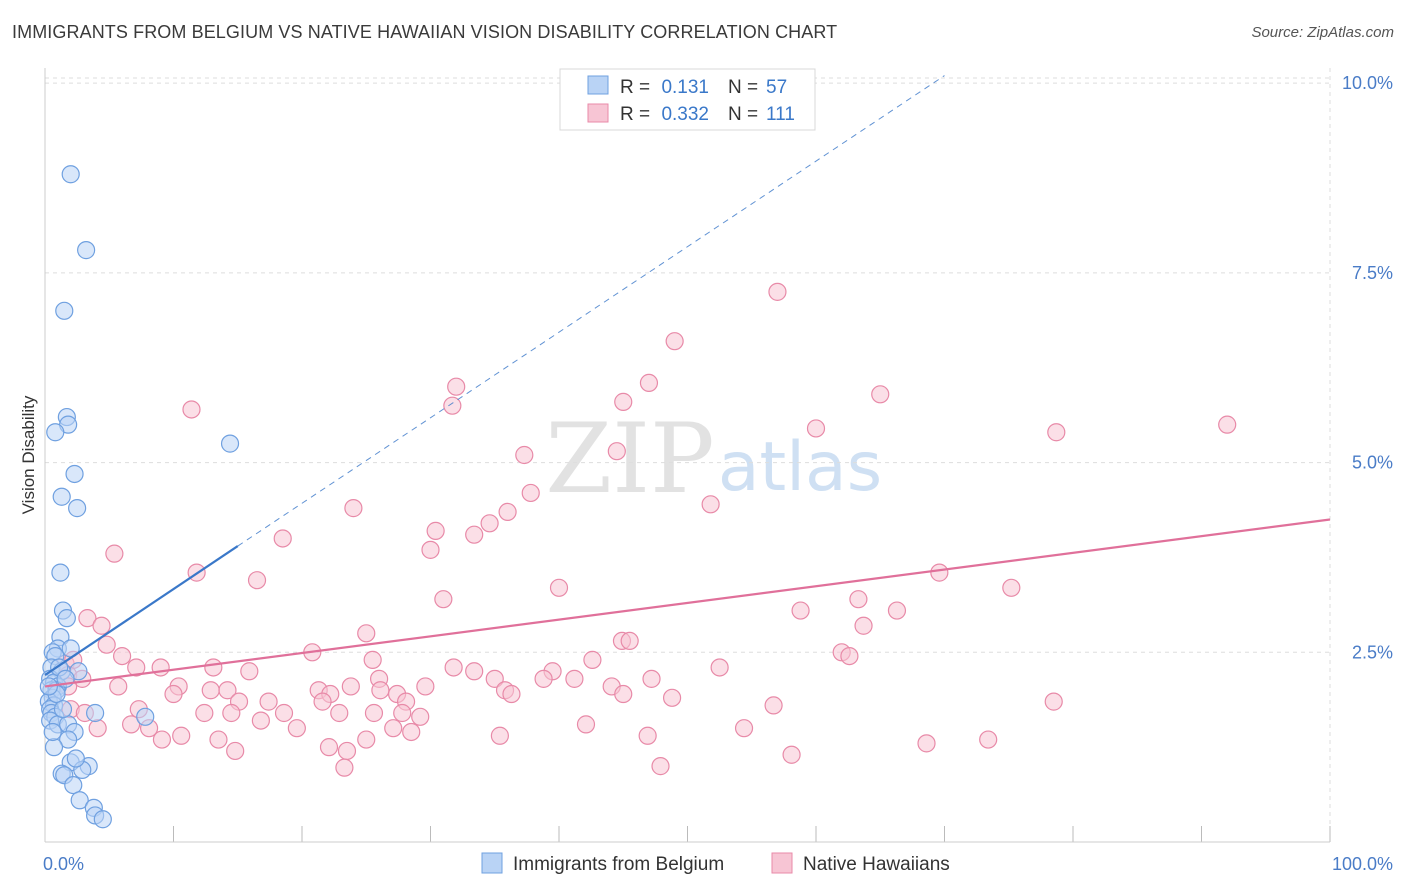  Describe the element at coordinates (598, 113) in the screenshot. I see `legend-swatch-pink` at that location.